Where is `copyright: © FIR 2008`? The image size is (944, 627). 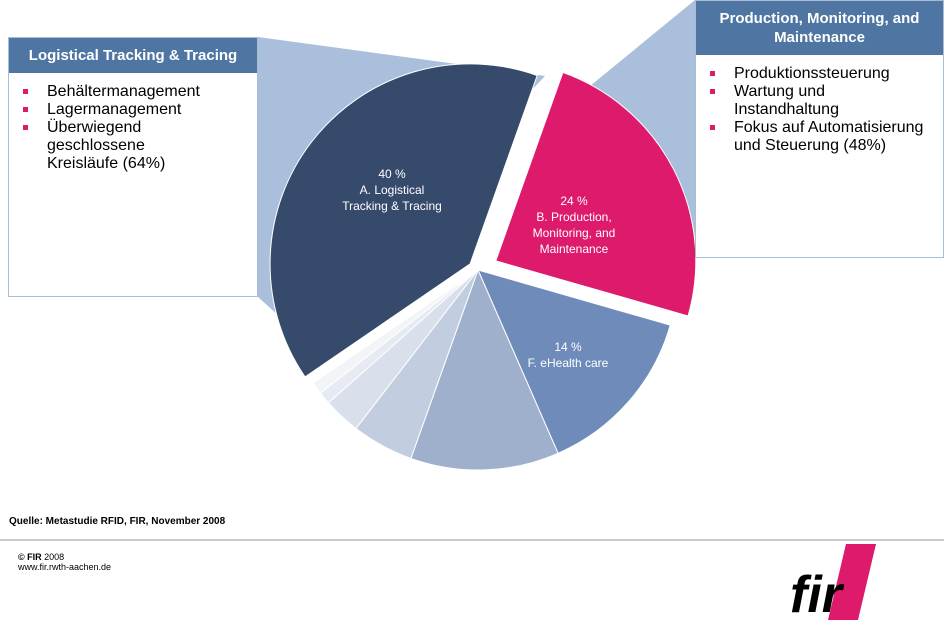
copyright: © FIR 2008 is located at coordinates (41, 557).